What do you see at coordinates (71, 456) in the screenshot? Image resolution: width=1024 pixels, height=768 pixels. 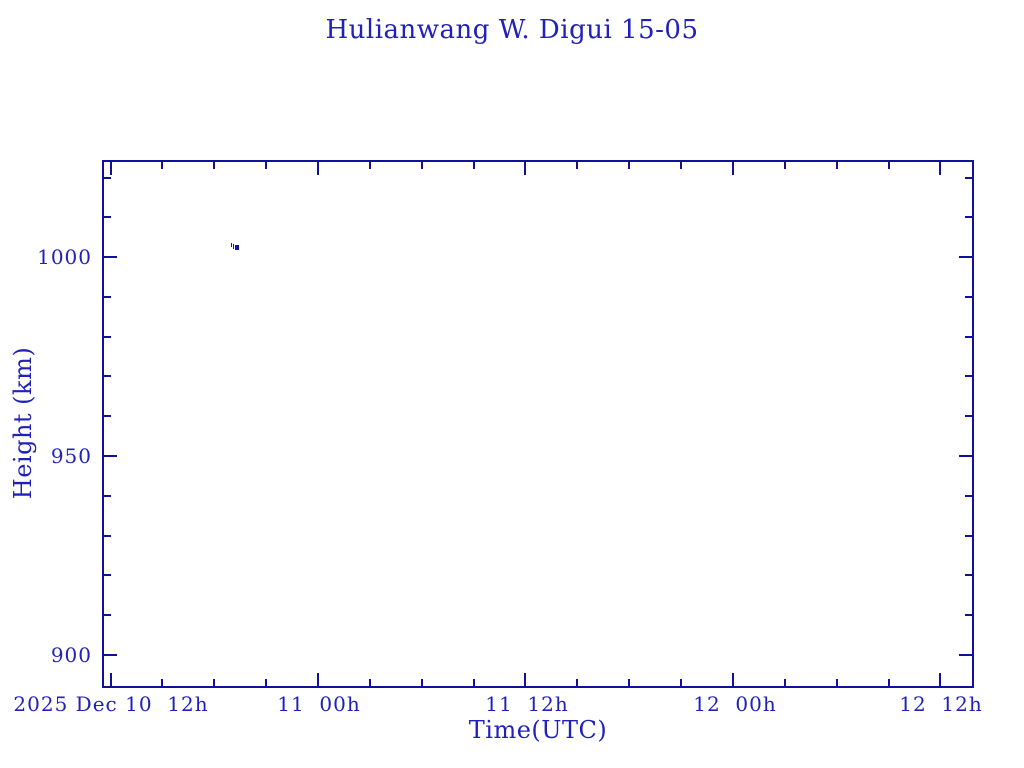 I see `y-tick-label-950: 950` at bounding box center [71, 456].